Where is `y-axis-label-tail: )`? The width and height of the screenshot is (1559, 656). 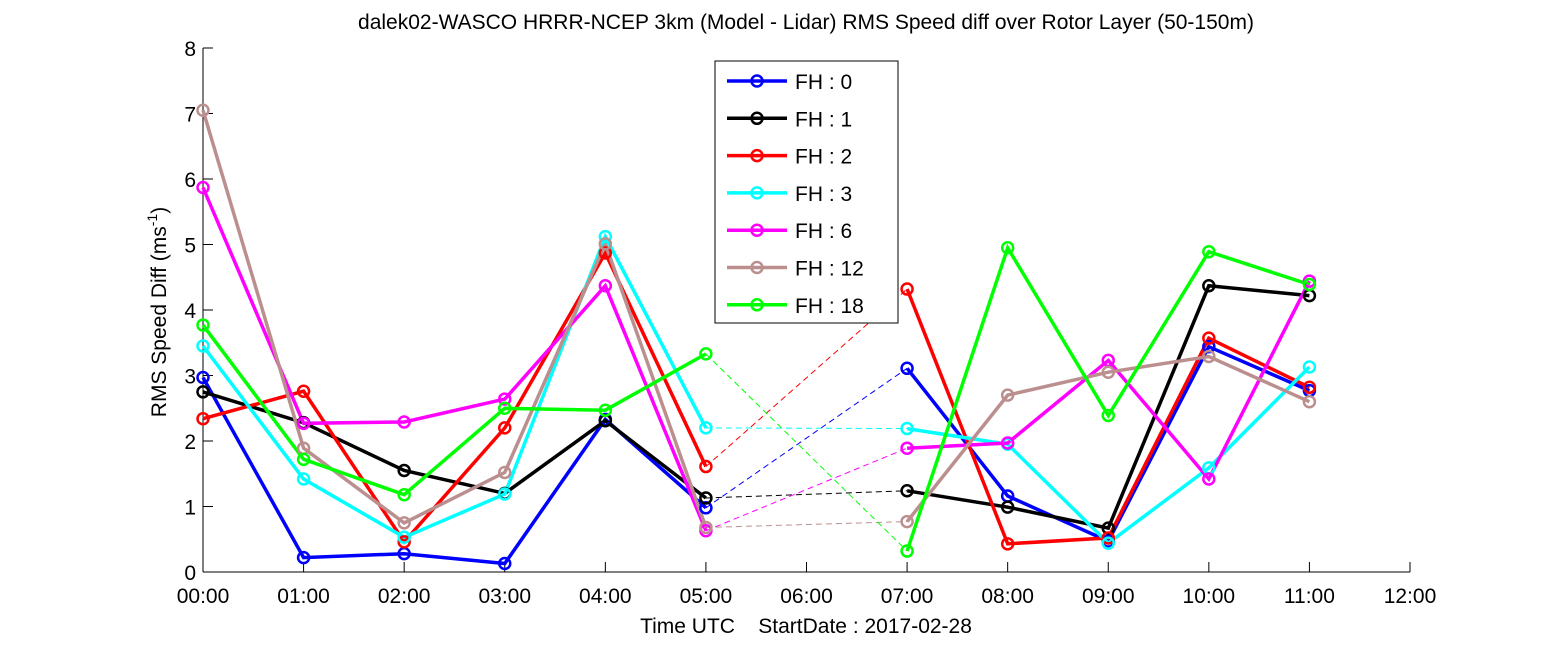 y-axis-label-tail: ) is located at coordinates (159, 210).